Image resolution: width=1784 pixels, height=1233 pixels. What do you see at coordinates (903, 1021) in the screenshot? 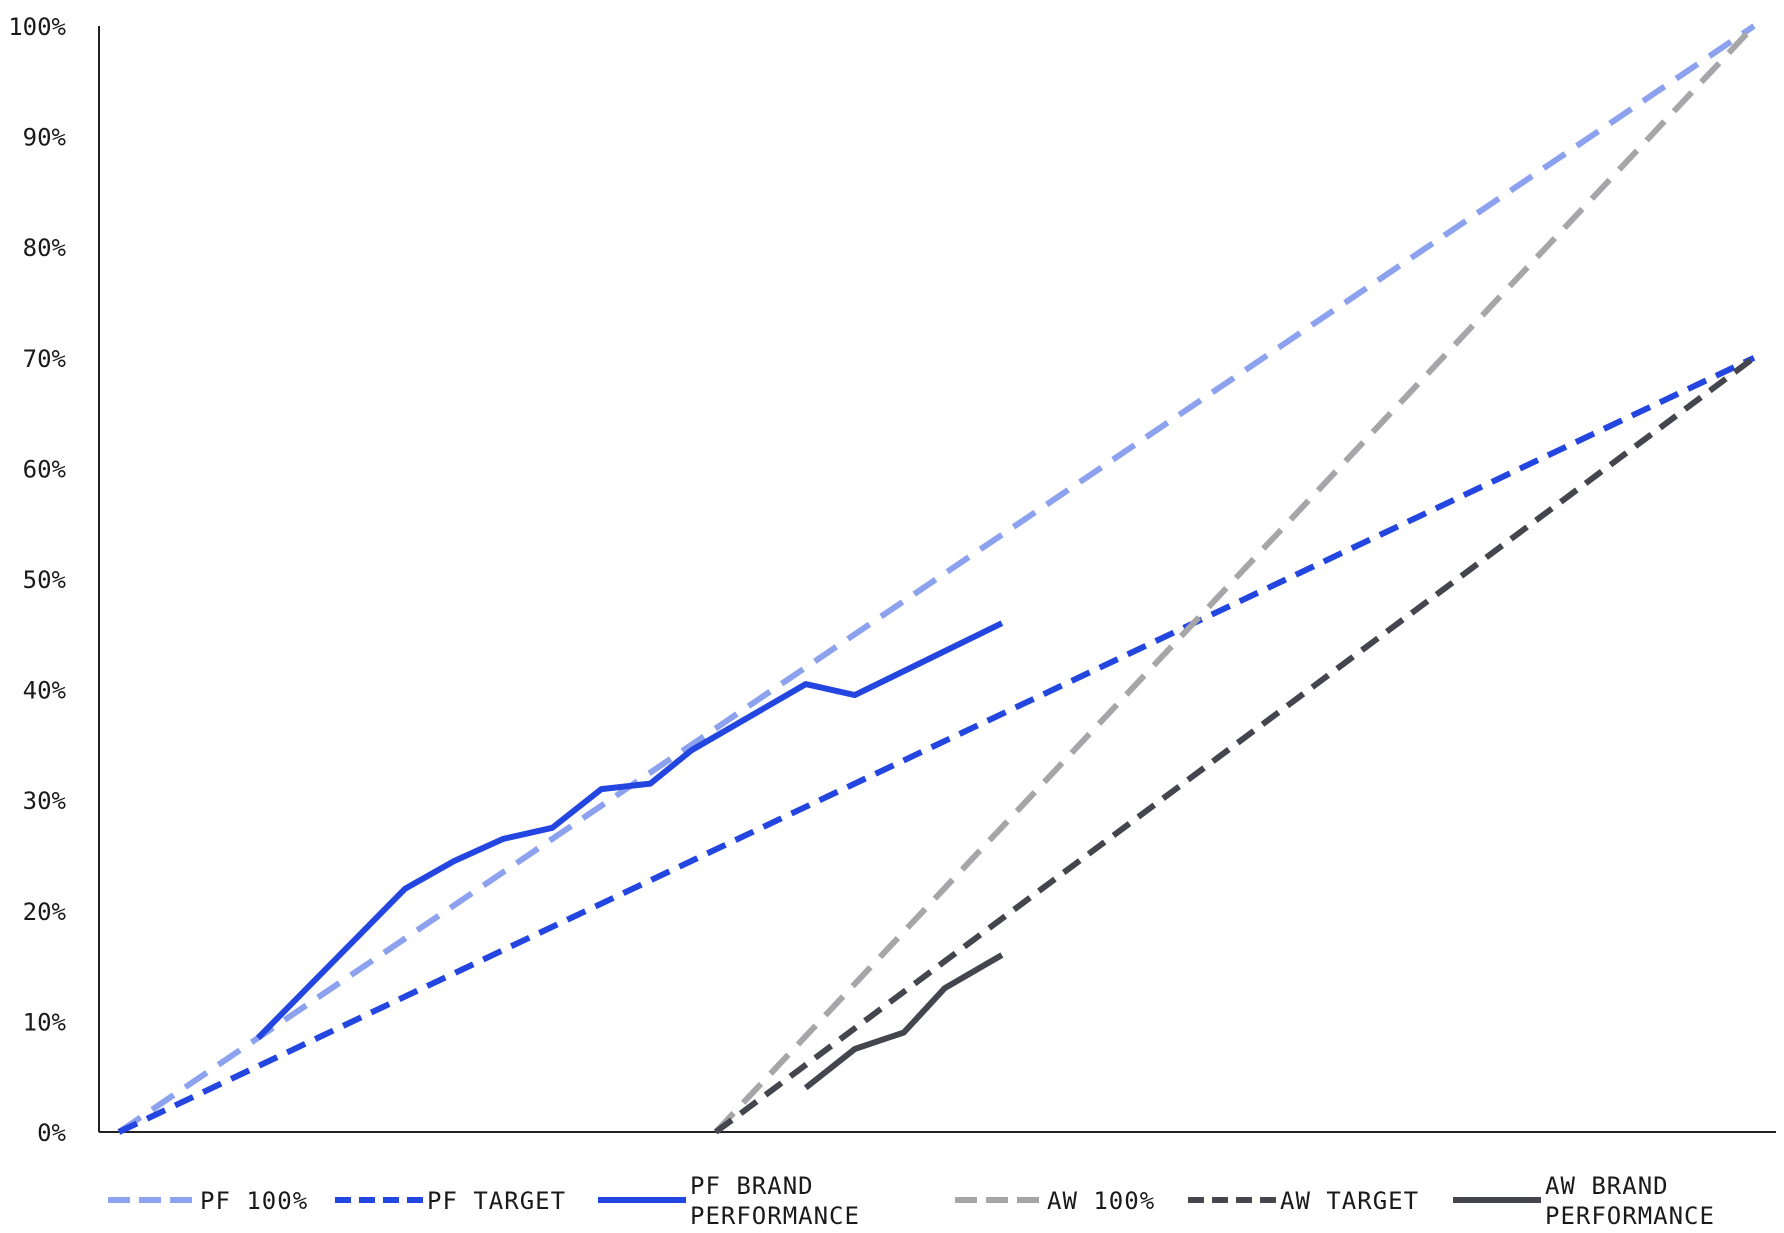
I see `series-line-aw-brand` at bounding box center [903, 1021].